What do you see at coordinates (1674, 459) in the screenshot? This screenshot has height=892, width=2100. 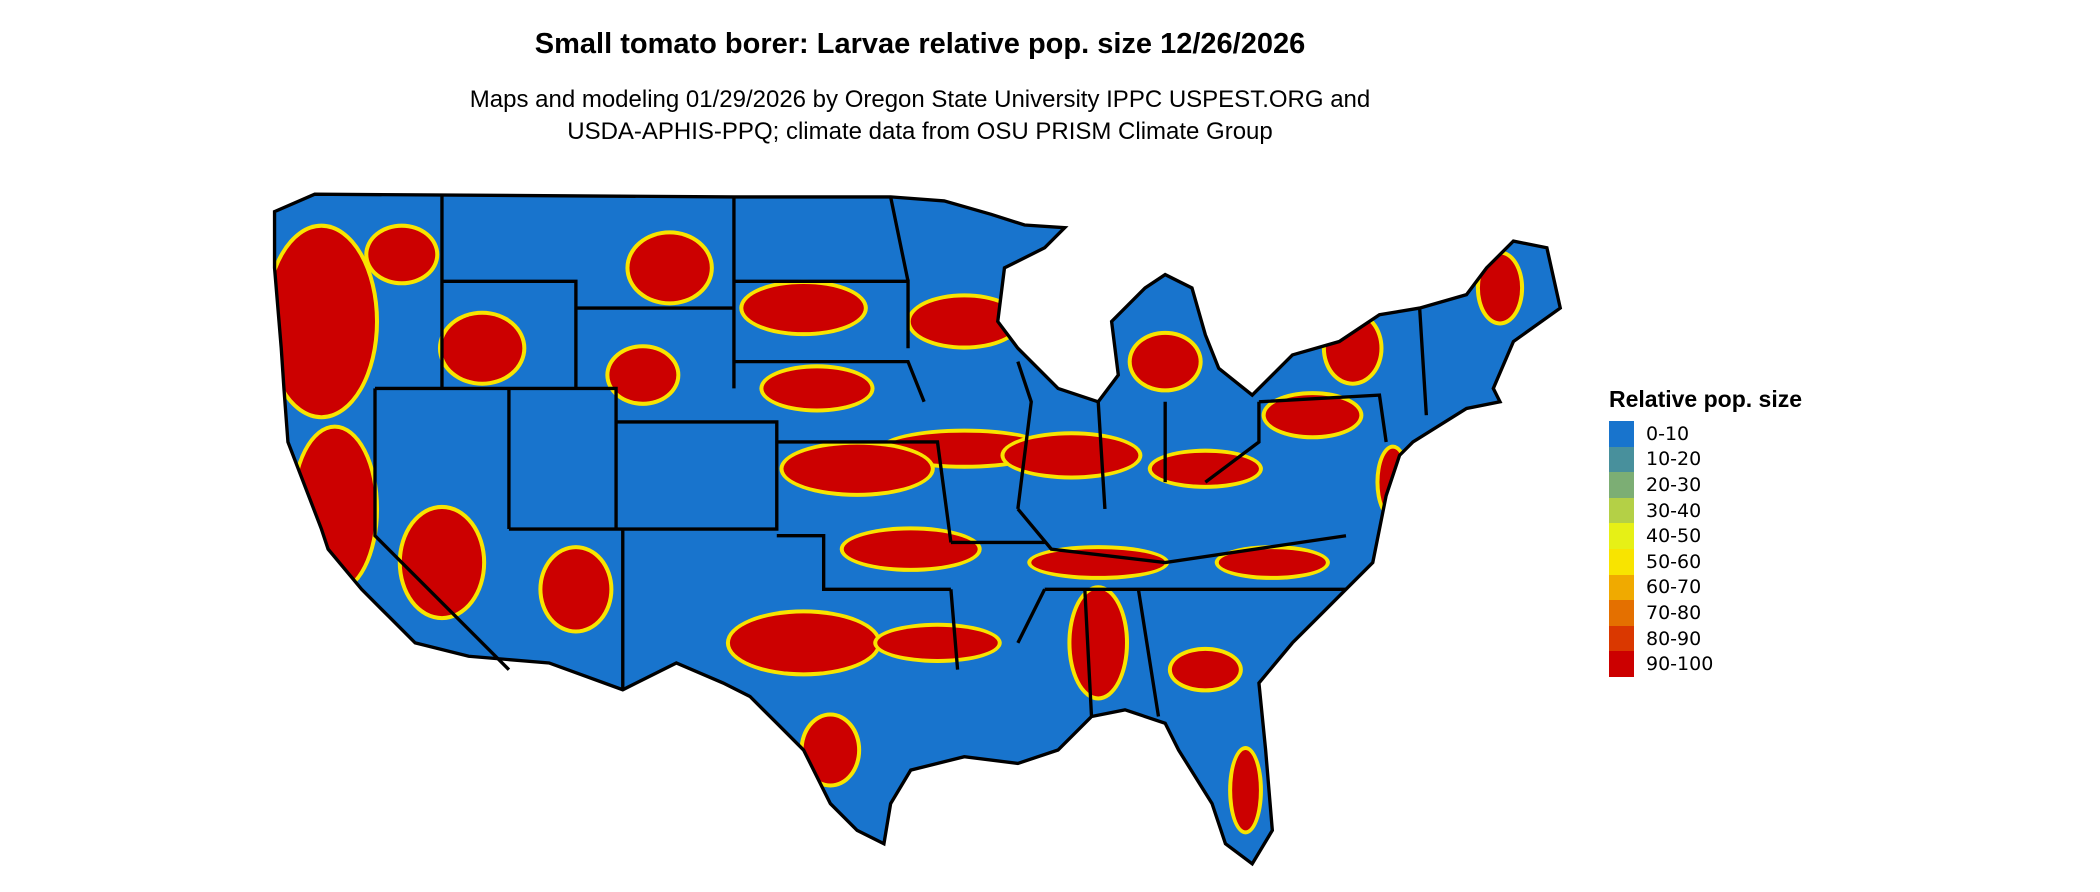 I see `legend-label: 10-20` at bounding box center [1674, 459].